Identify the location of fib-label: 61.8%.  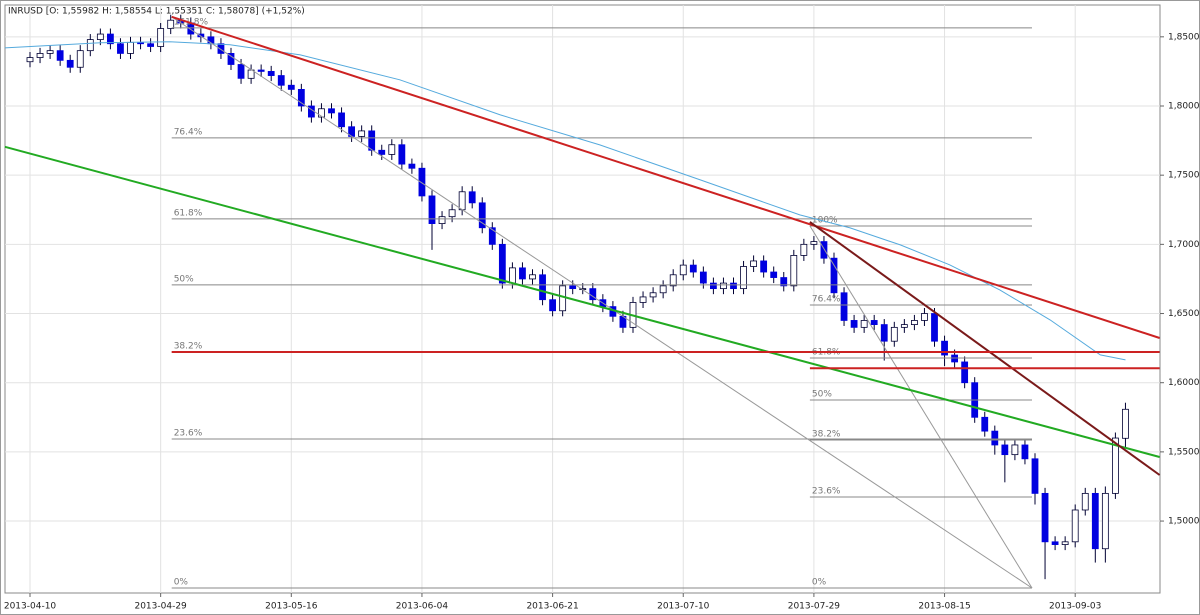
(188, 213).